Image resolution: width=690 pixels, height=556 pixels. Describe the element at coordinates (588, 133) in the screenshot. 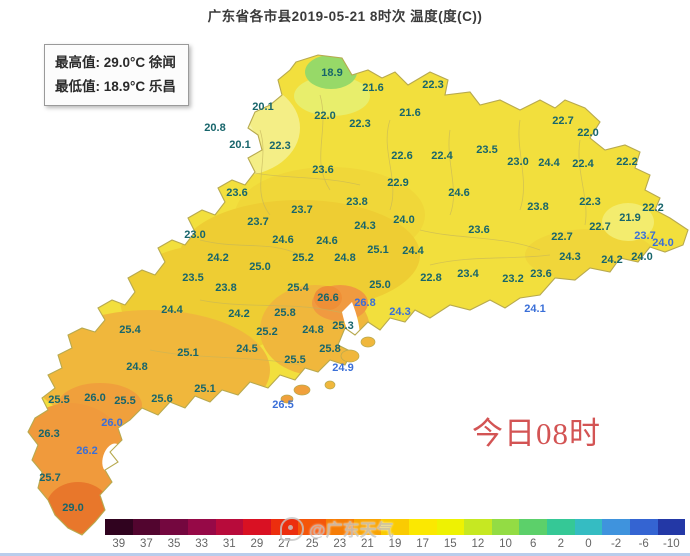

I see `temp-label: 22.0` at that location.